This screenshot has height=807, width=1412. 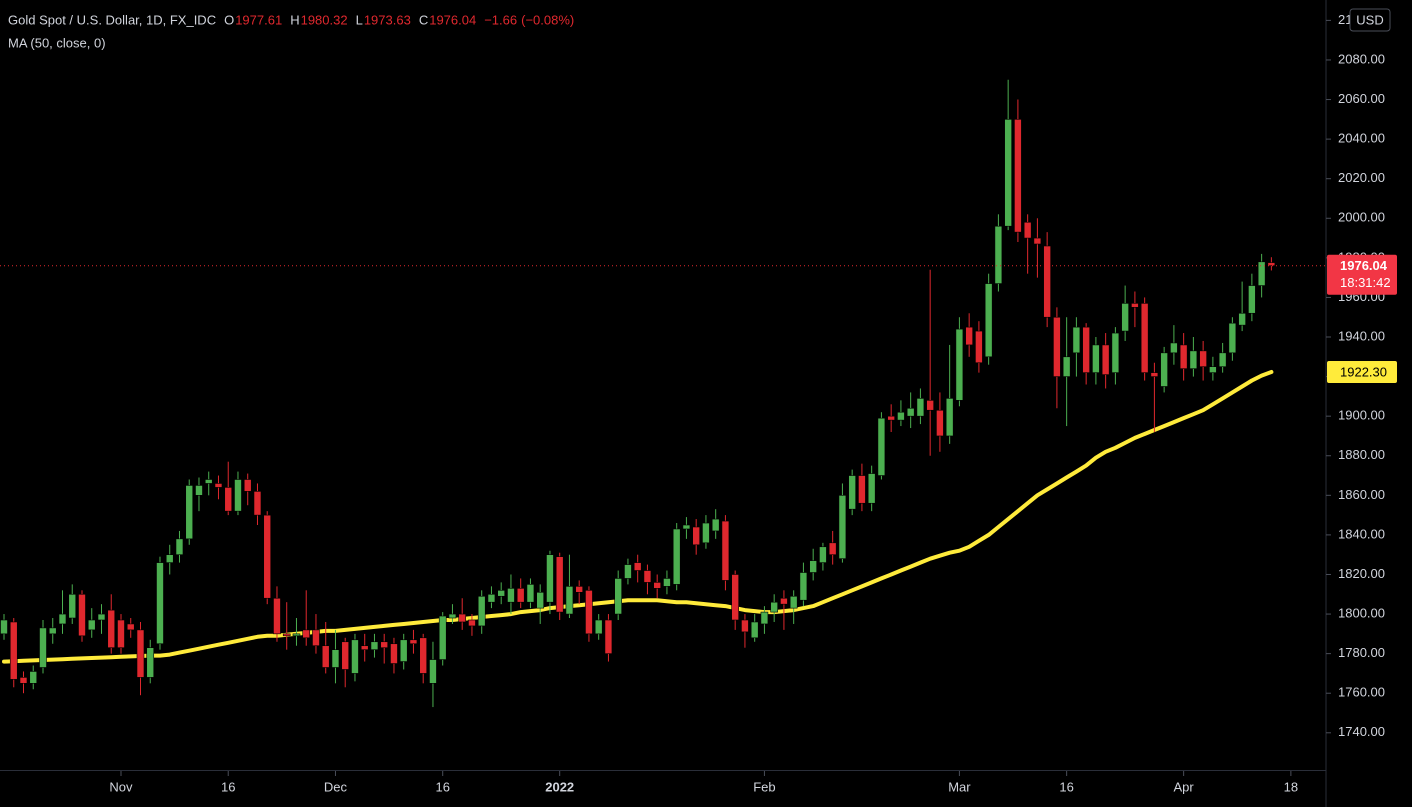 I want to click on price-tag-value: 1976.04, so click(x=1364, y=265).